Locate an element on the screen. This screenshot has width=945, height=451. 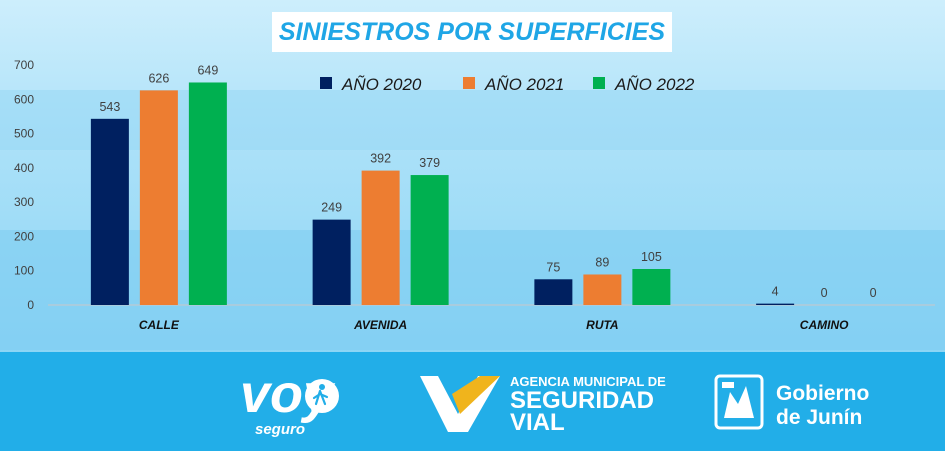
brand-sub: seguro is located at coordinates (280, 429).